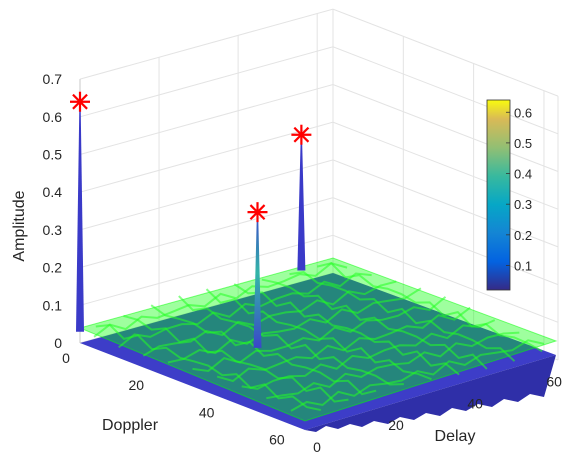 This screenshot has width=571, height=458. What do you see at coordinates (130, 425) in the screenshot?
I see `doppler-axis-label: Doppler` at bounding box center [130, 425].